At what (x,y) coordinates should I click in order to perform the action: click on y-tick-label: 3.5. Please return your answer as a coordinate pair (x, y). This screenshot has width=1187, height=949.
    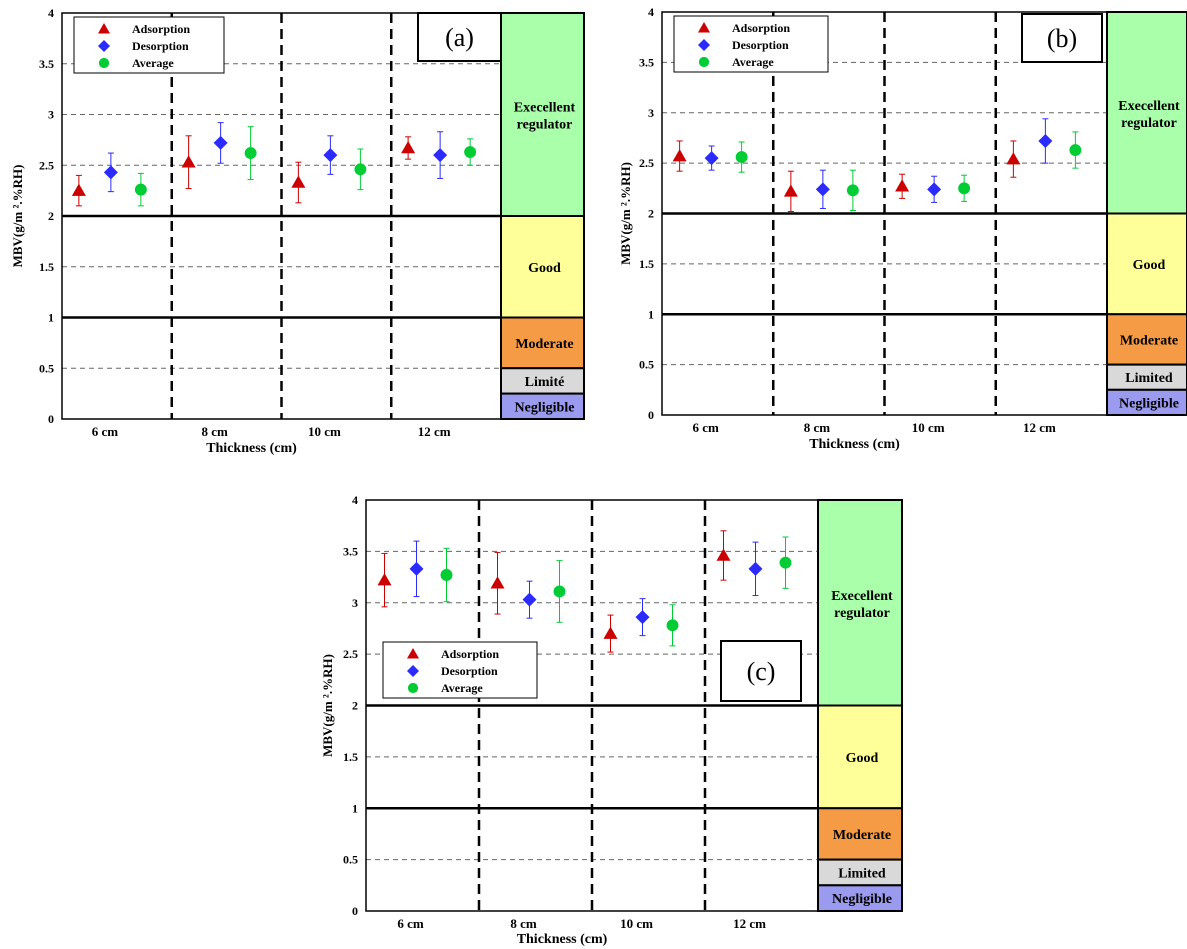
    Looking at the image, I should click on (350, 551).